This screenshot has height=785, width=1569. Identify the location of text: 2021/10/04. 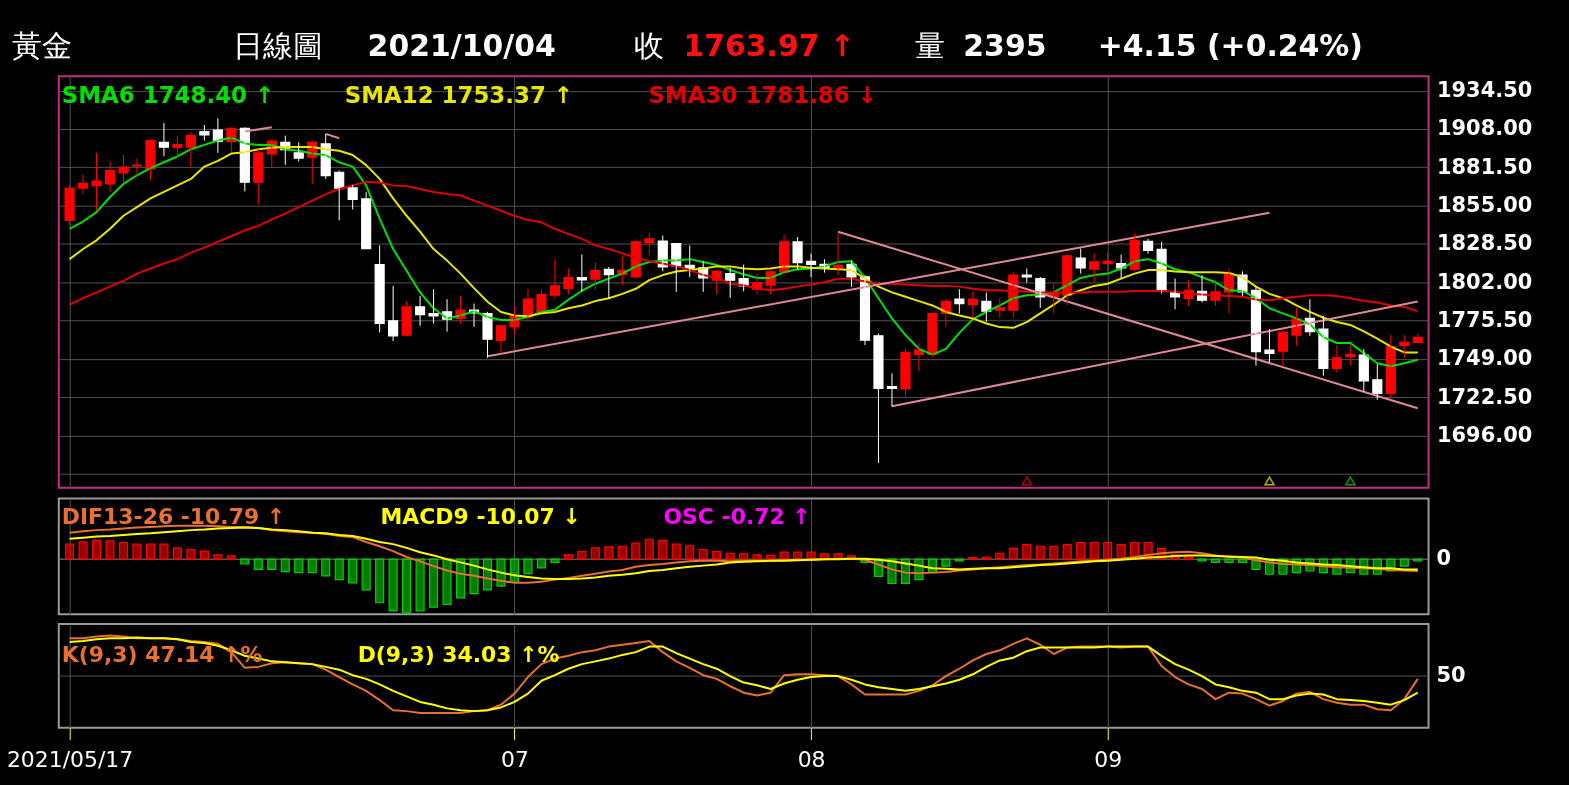
(461, 46).